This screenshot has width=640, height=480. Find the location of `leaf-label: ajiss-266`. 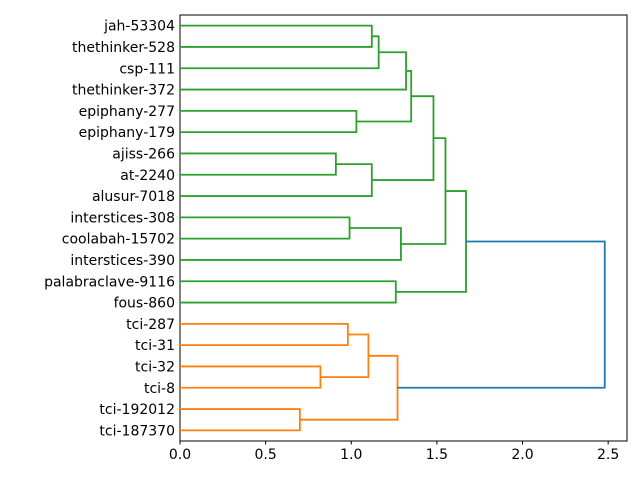

leaf-label: ajiss-266 is located at coordinates (143, 154).